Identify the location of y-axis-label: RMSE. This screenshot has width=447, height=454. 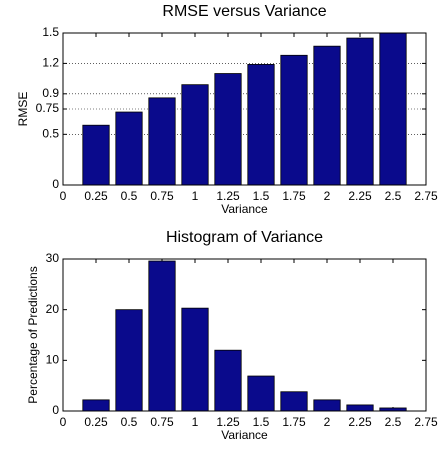
(23, 109).